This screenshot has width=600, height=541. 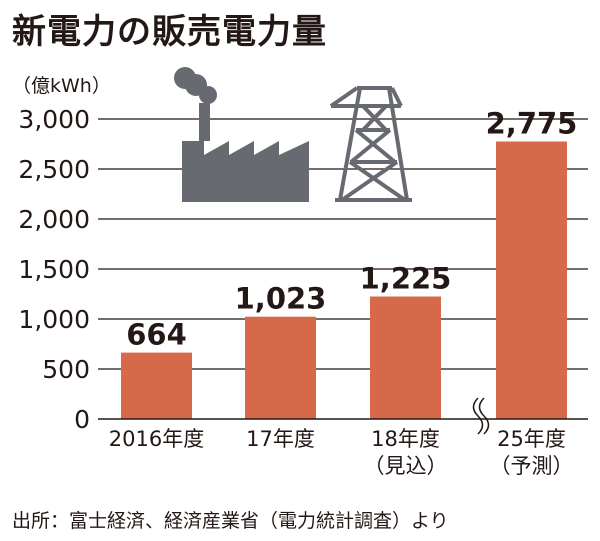 What do you see at coordinates (406, 466) in the screenshot?
I see `x-category-sublabel: （見込）` at bounding box center [406, 466].